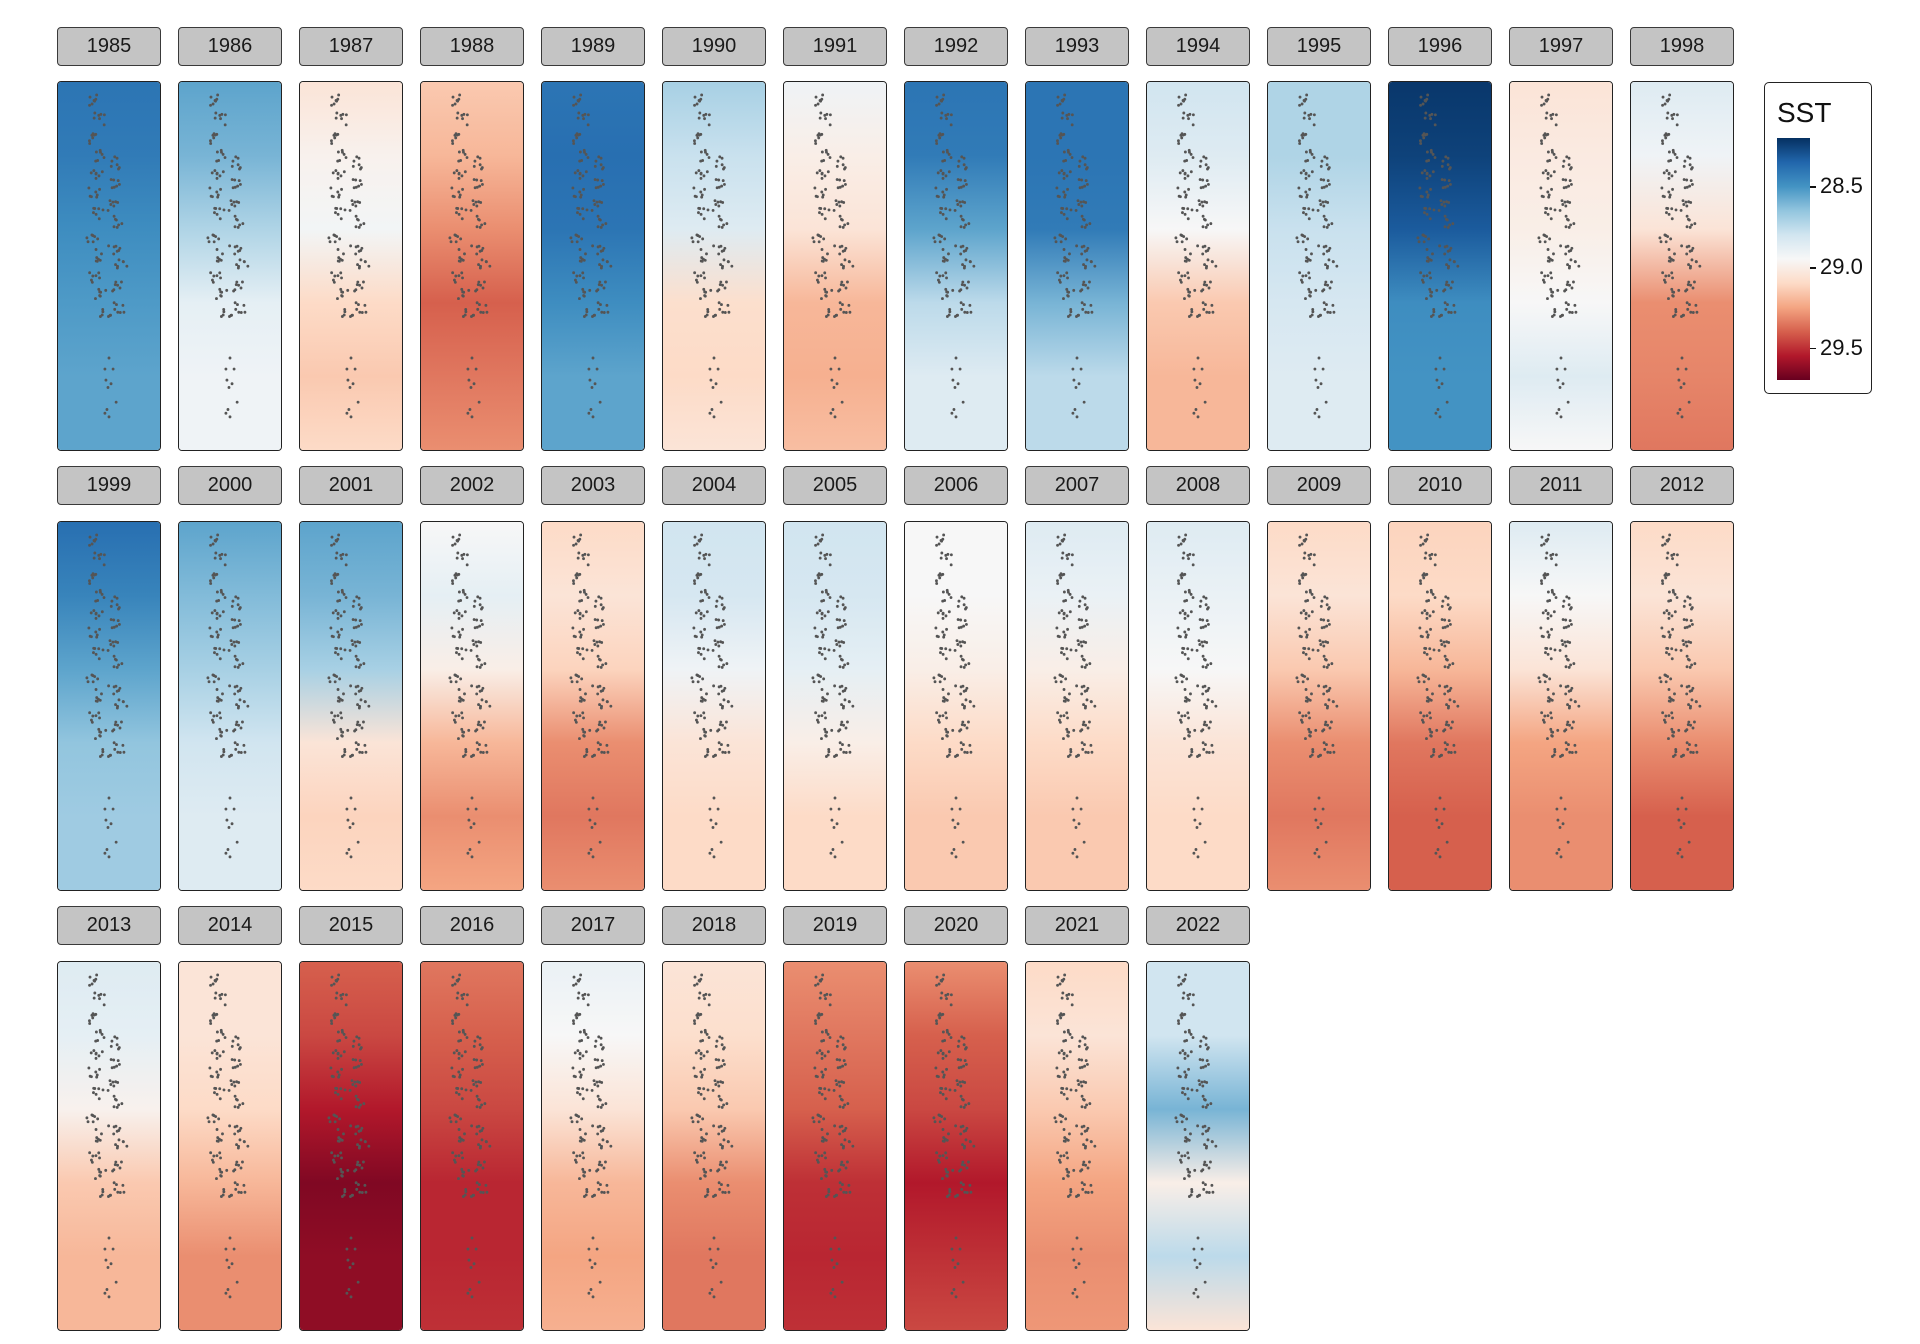 Image resolution: width=1920 pixels, height=1344 pixels. I want to click on facet-label-1993: 1993, so click(1077, 46).